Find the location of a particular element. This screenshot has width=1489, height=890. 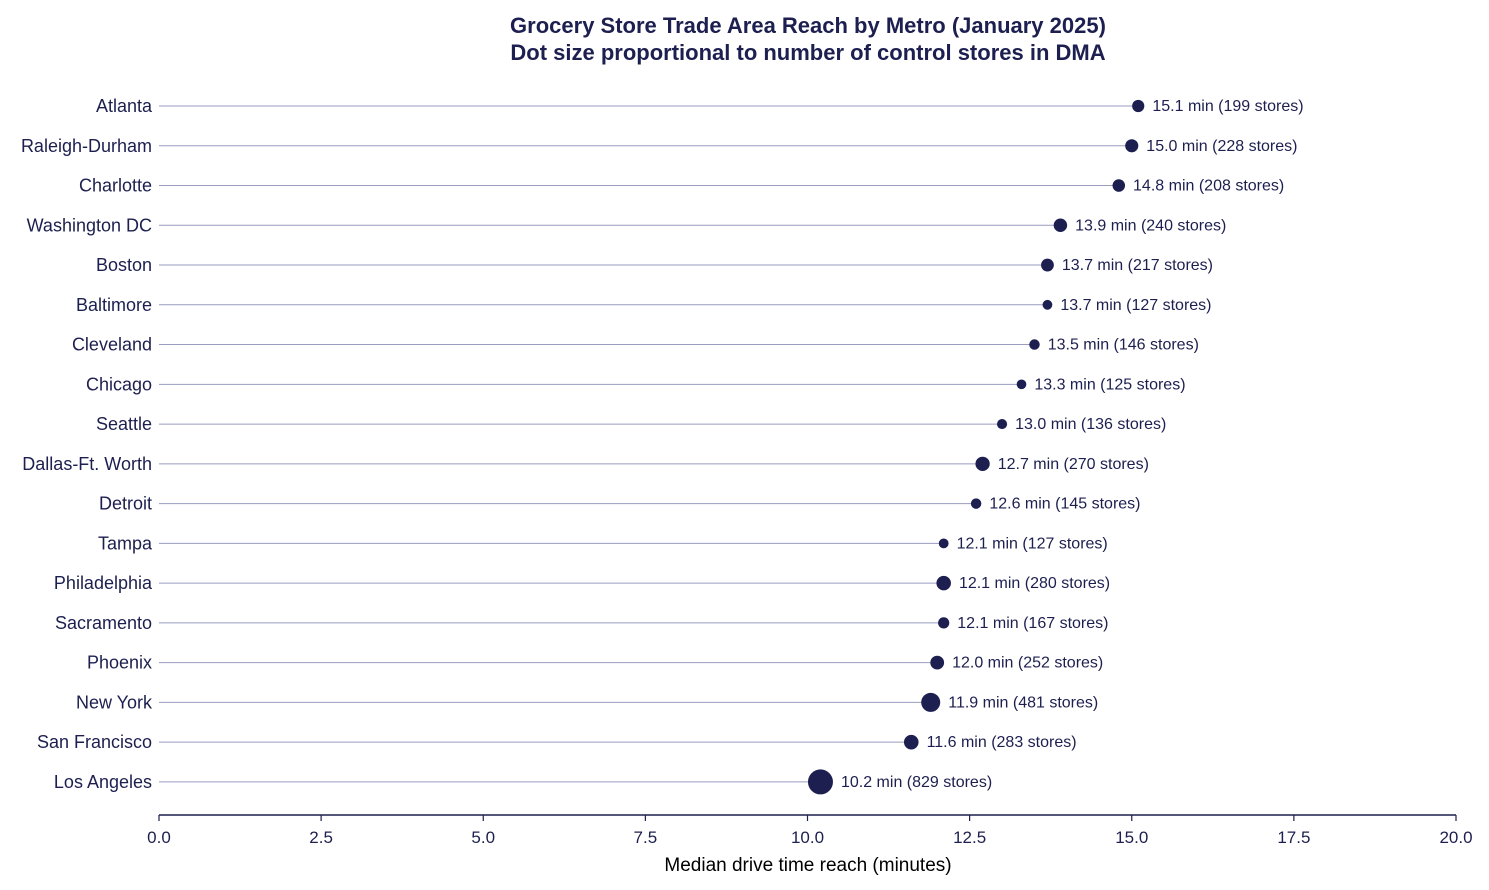

lollipop-row: Charlotte 14.8 min (208 stores) is located at coordinates (681, 186).